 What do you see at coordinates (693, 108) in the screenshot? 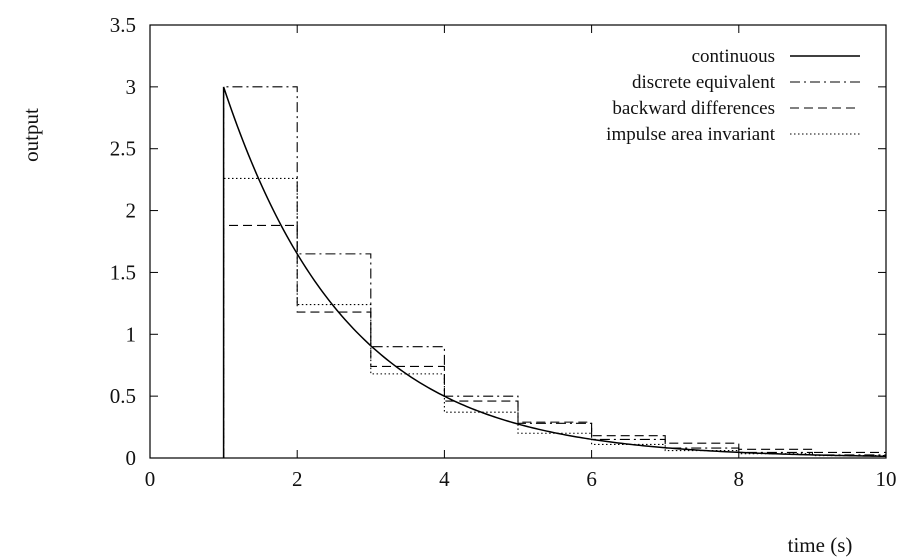
I see `legend-backward-differences-label: backward differences` at bounding box center [693, 108].